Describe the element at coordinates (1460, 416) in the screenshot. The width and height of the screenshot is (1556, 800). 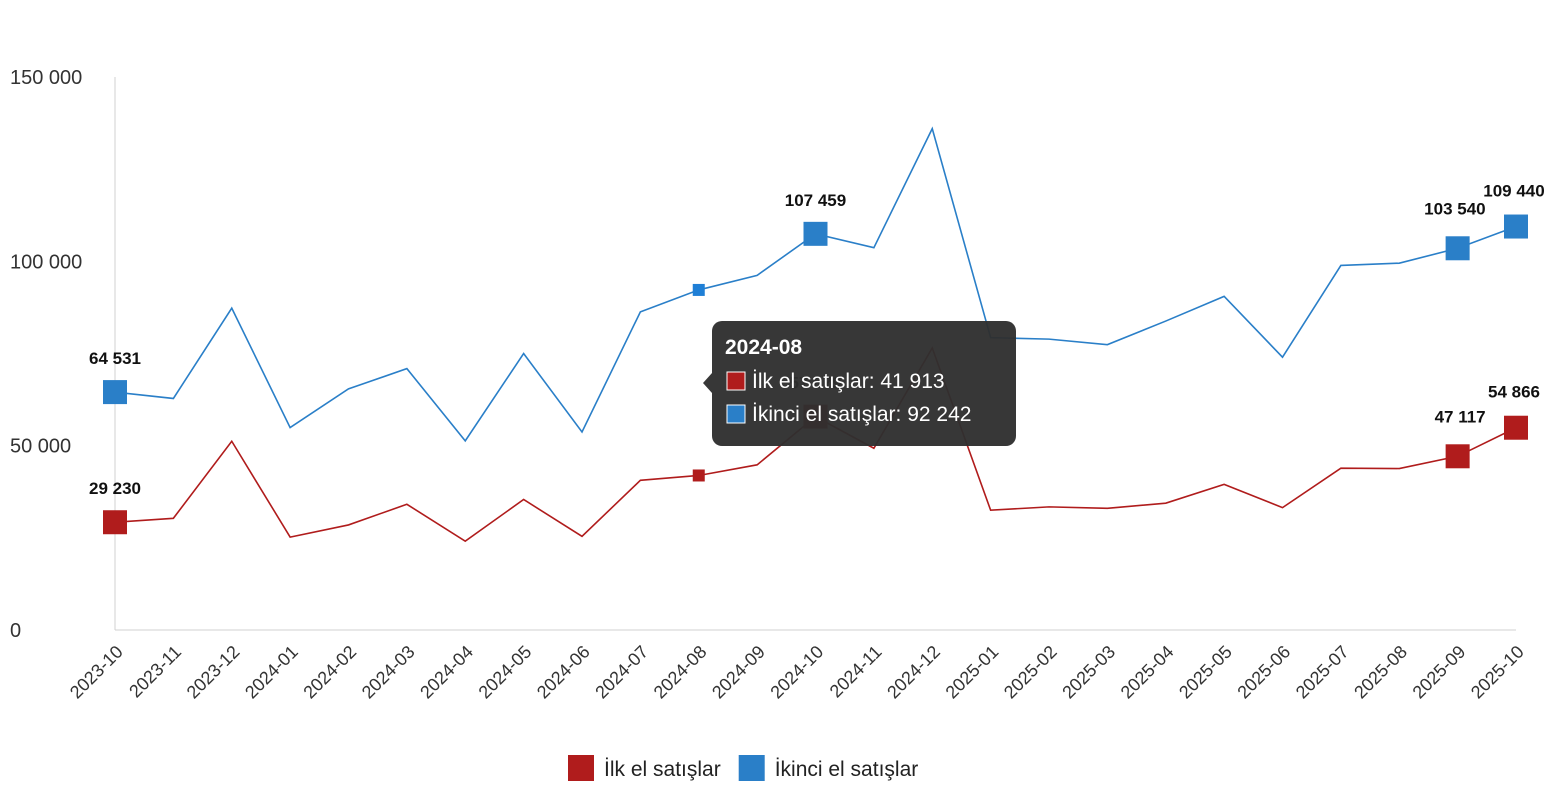
I see `data-label: 47 117` at that location.